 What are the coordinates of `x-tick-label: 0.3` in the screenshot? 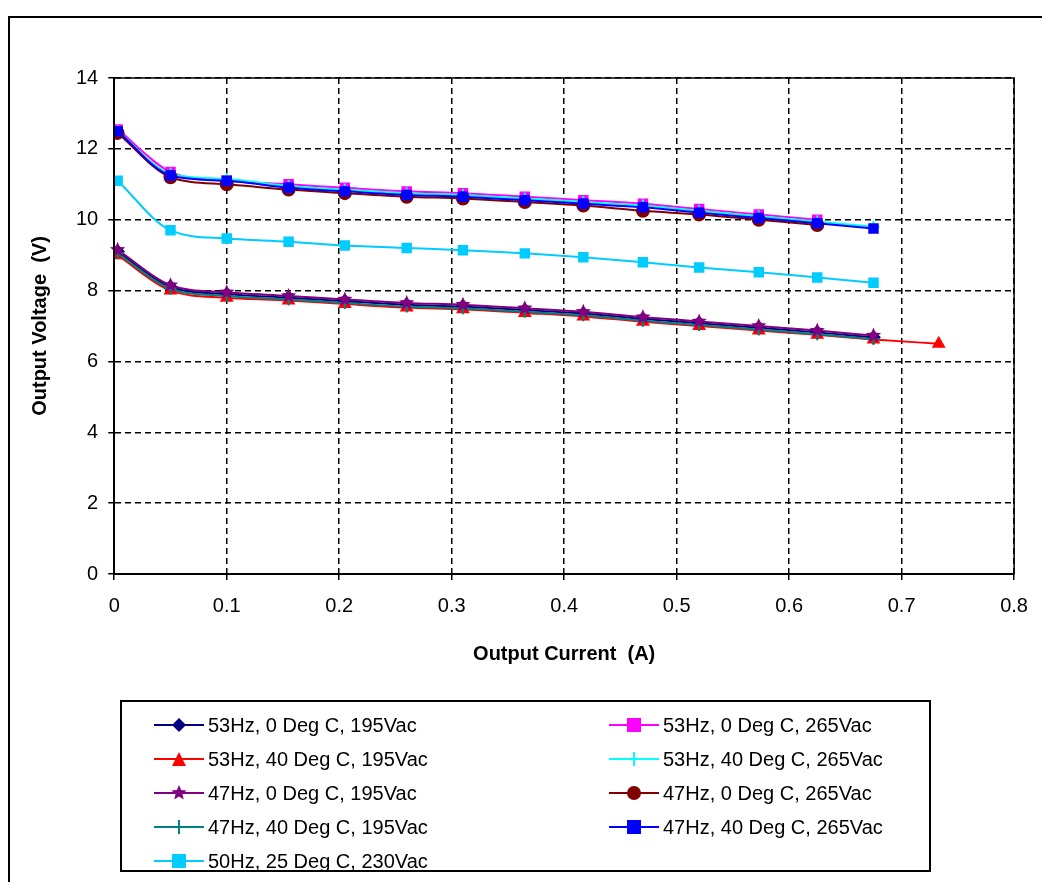 It's located at (451, 604).